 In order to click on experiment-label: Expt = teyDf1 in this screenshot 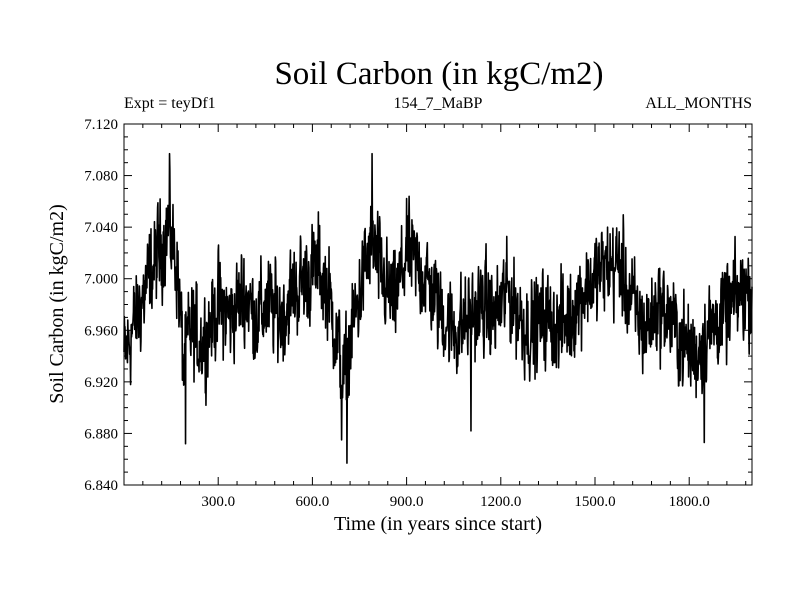, I will do `click(170, 103)`.